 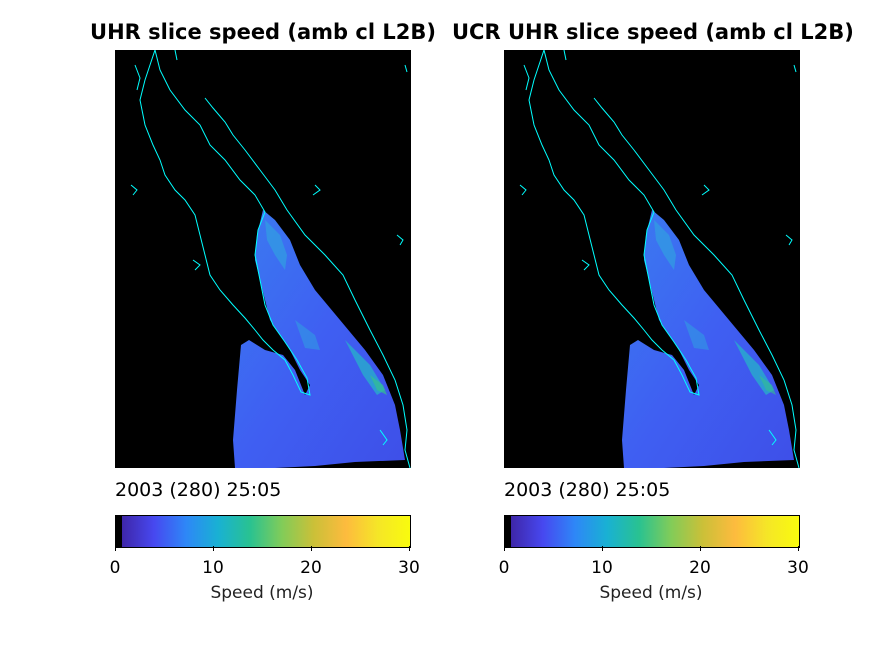 I want to click on left-colorbar-label: Speed (m/s), so click(x=262, y=593).